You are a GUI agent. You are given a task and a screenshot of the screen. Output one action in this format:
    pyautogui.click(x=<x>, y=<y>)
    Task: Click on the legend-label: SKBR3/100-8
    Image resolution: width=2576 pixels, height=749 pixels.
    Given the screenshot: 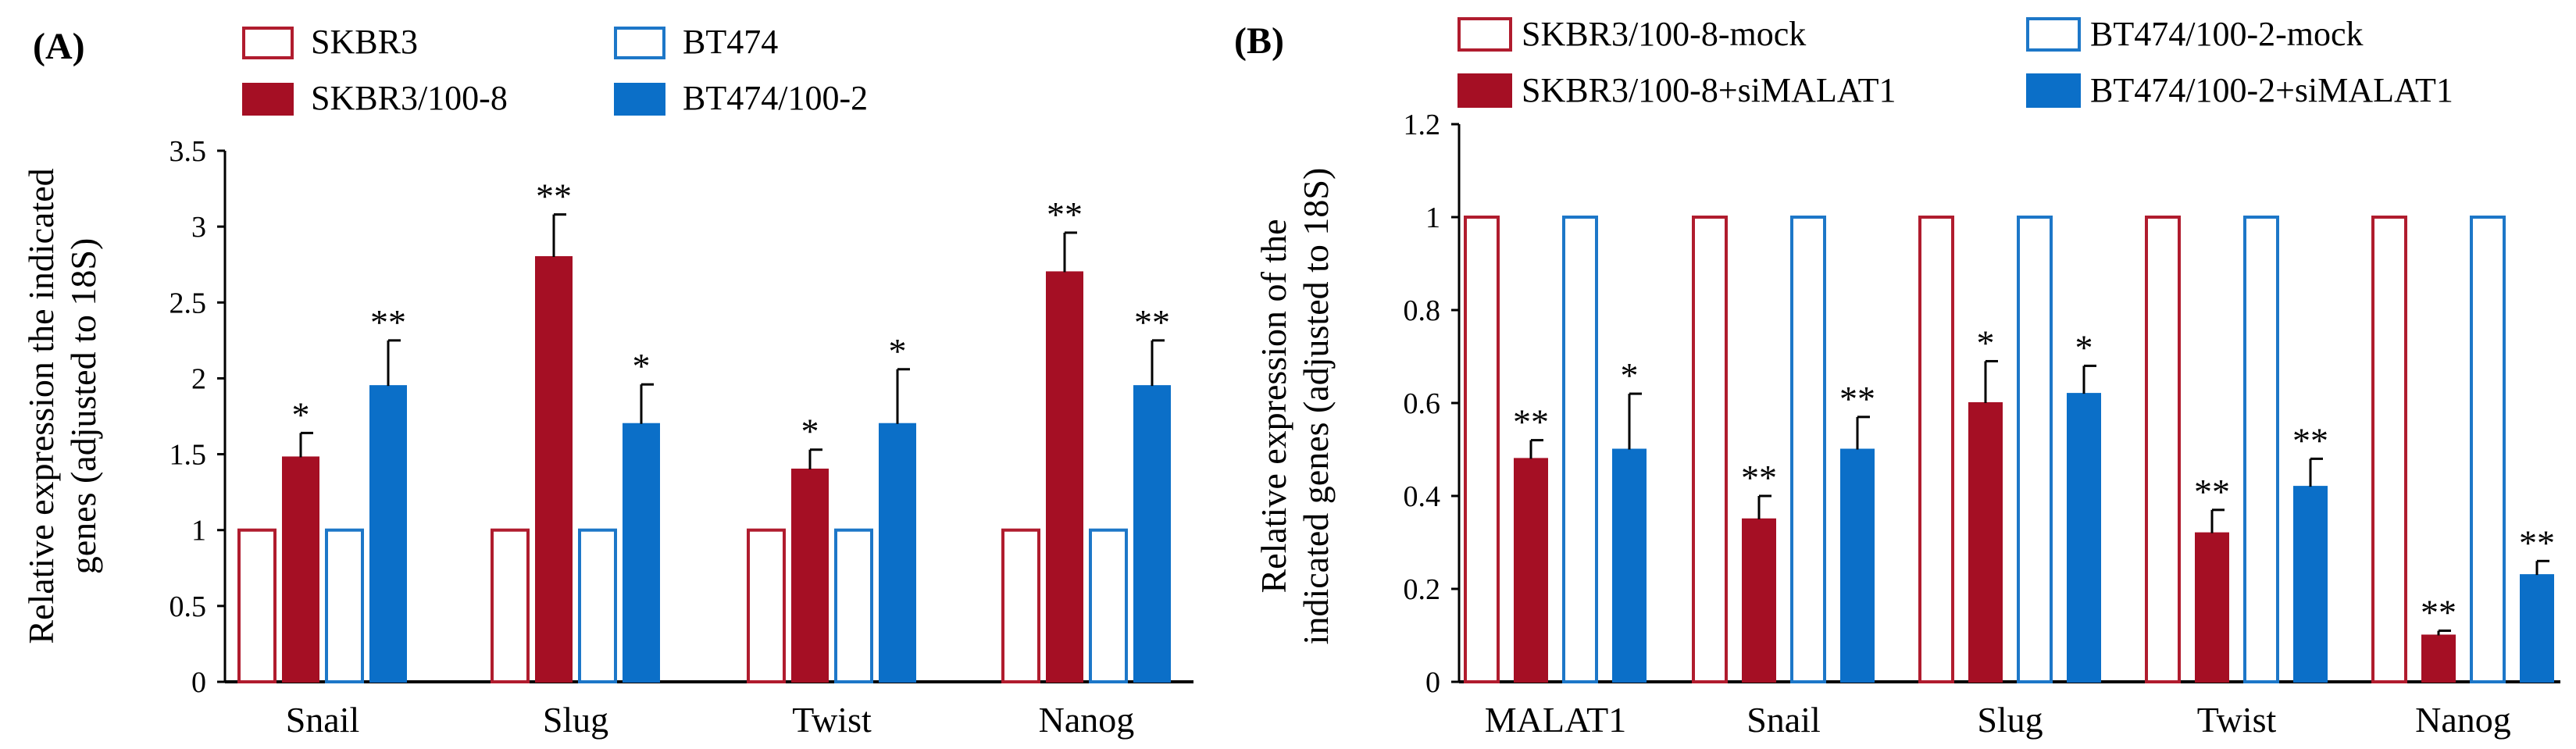 What is the action you would take?
    pyautogui.click(x=409, y=98)
    